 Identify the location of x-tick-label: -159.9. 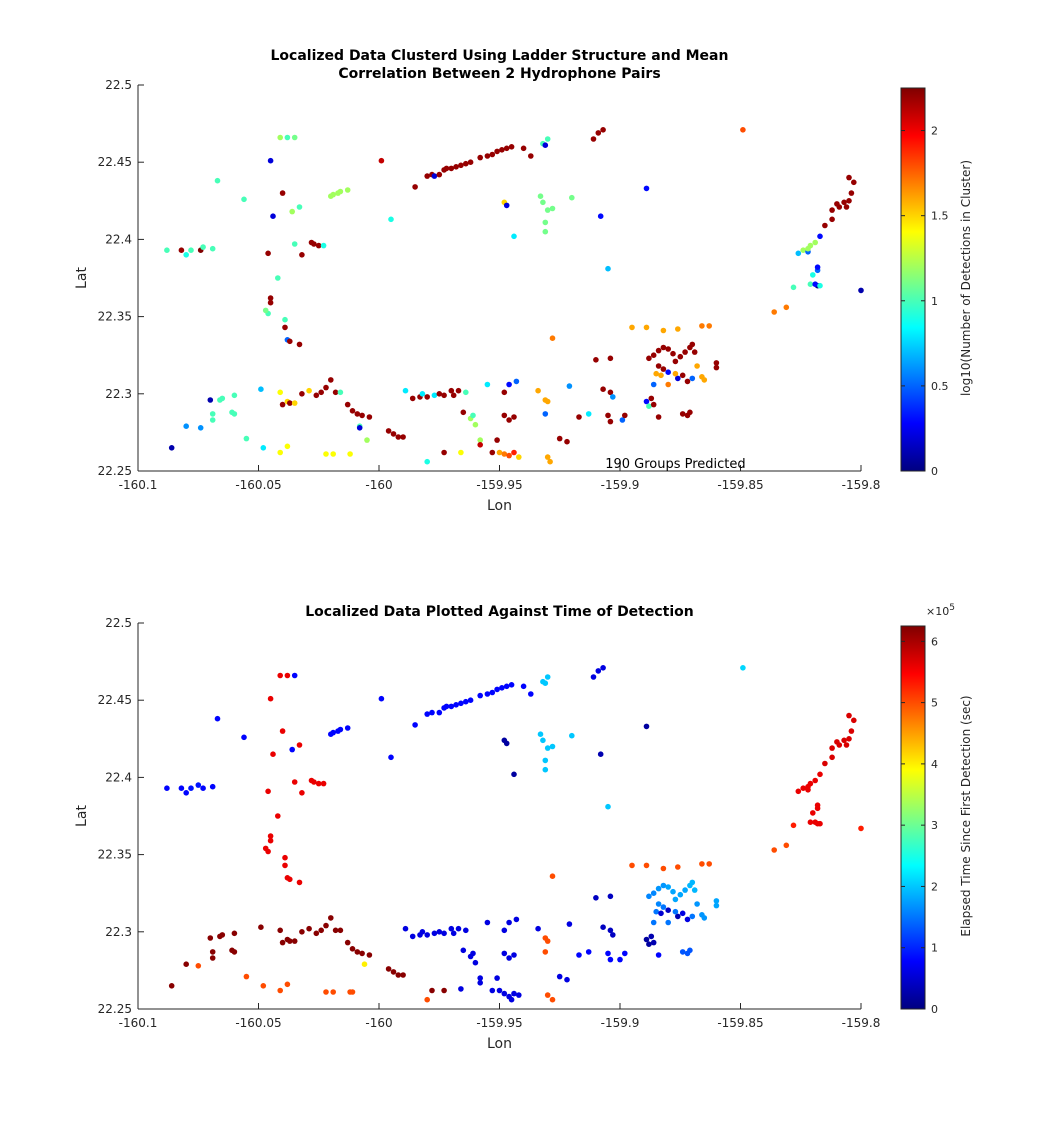
(620, 1023).